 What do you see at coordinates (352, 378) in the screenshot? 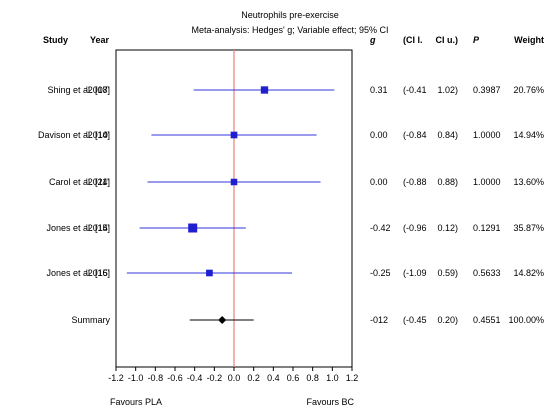
I see `x-tick-label: 1.2` at bounding box center [352, 378].